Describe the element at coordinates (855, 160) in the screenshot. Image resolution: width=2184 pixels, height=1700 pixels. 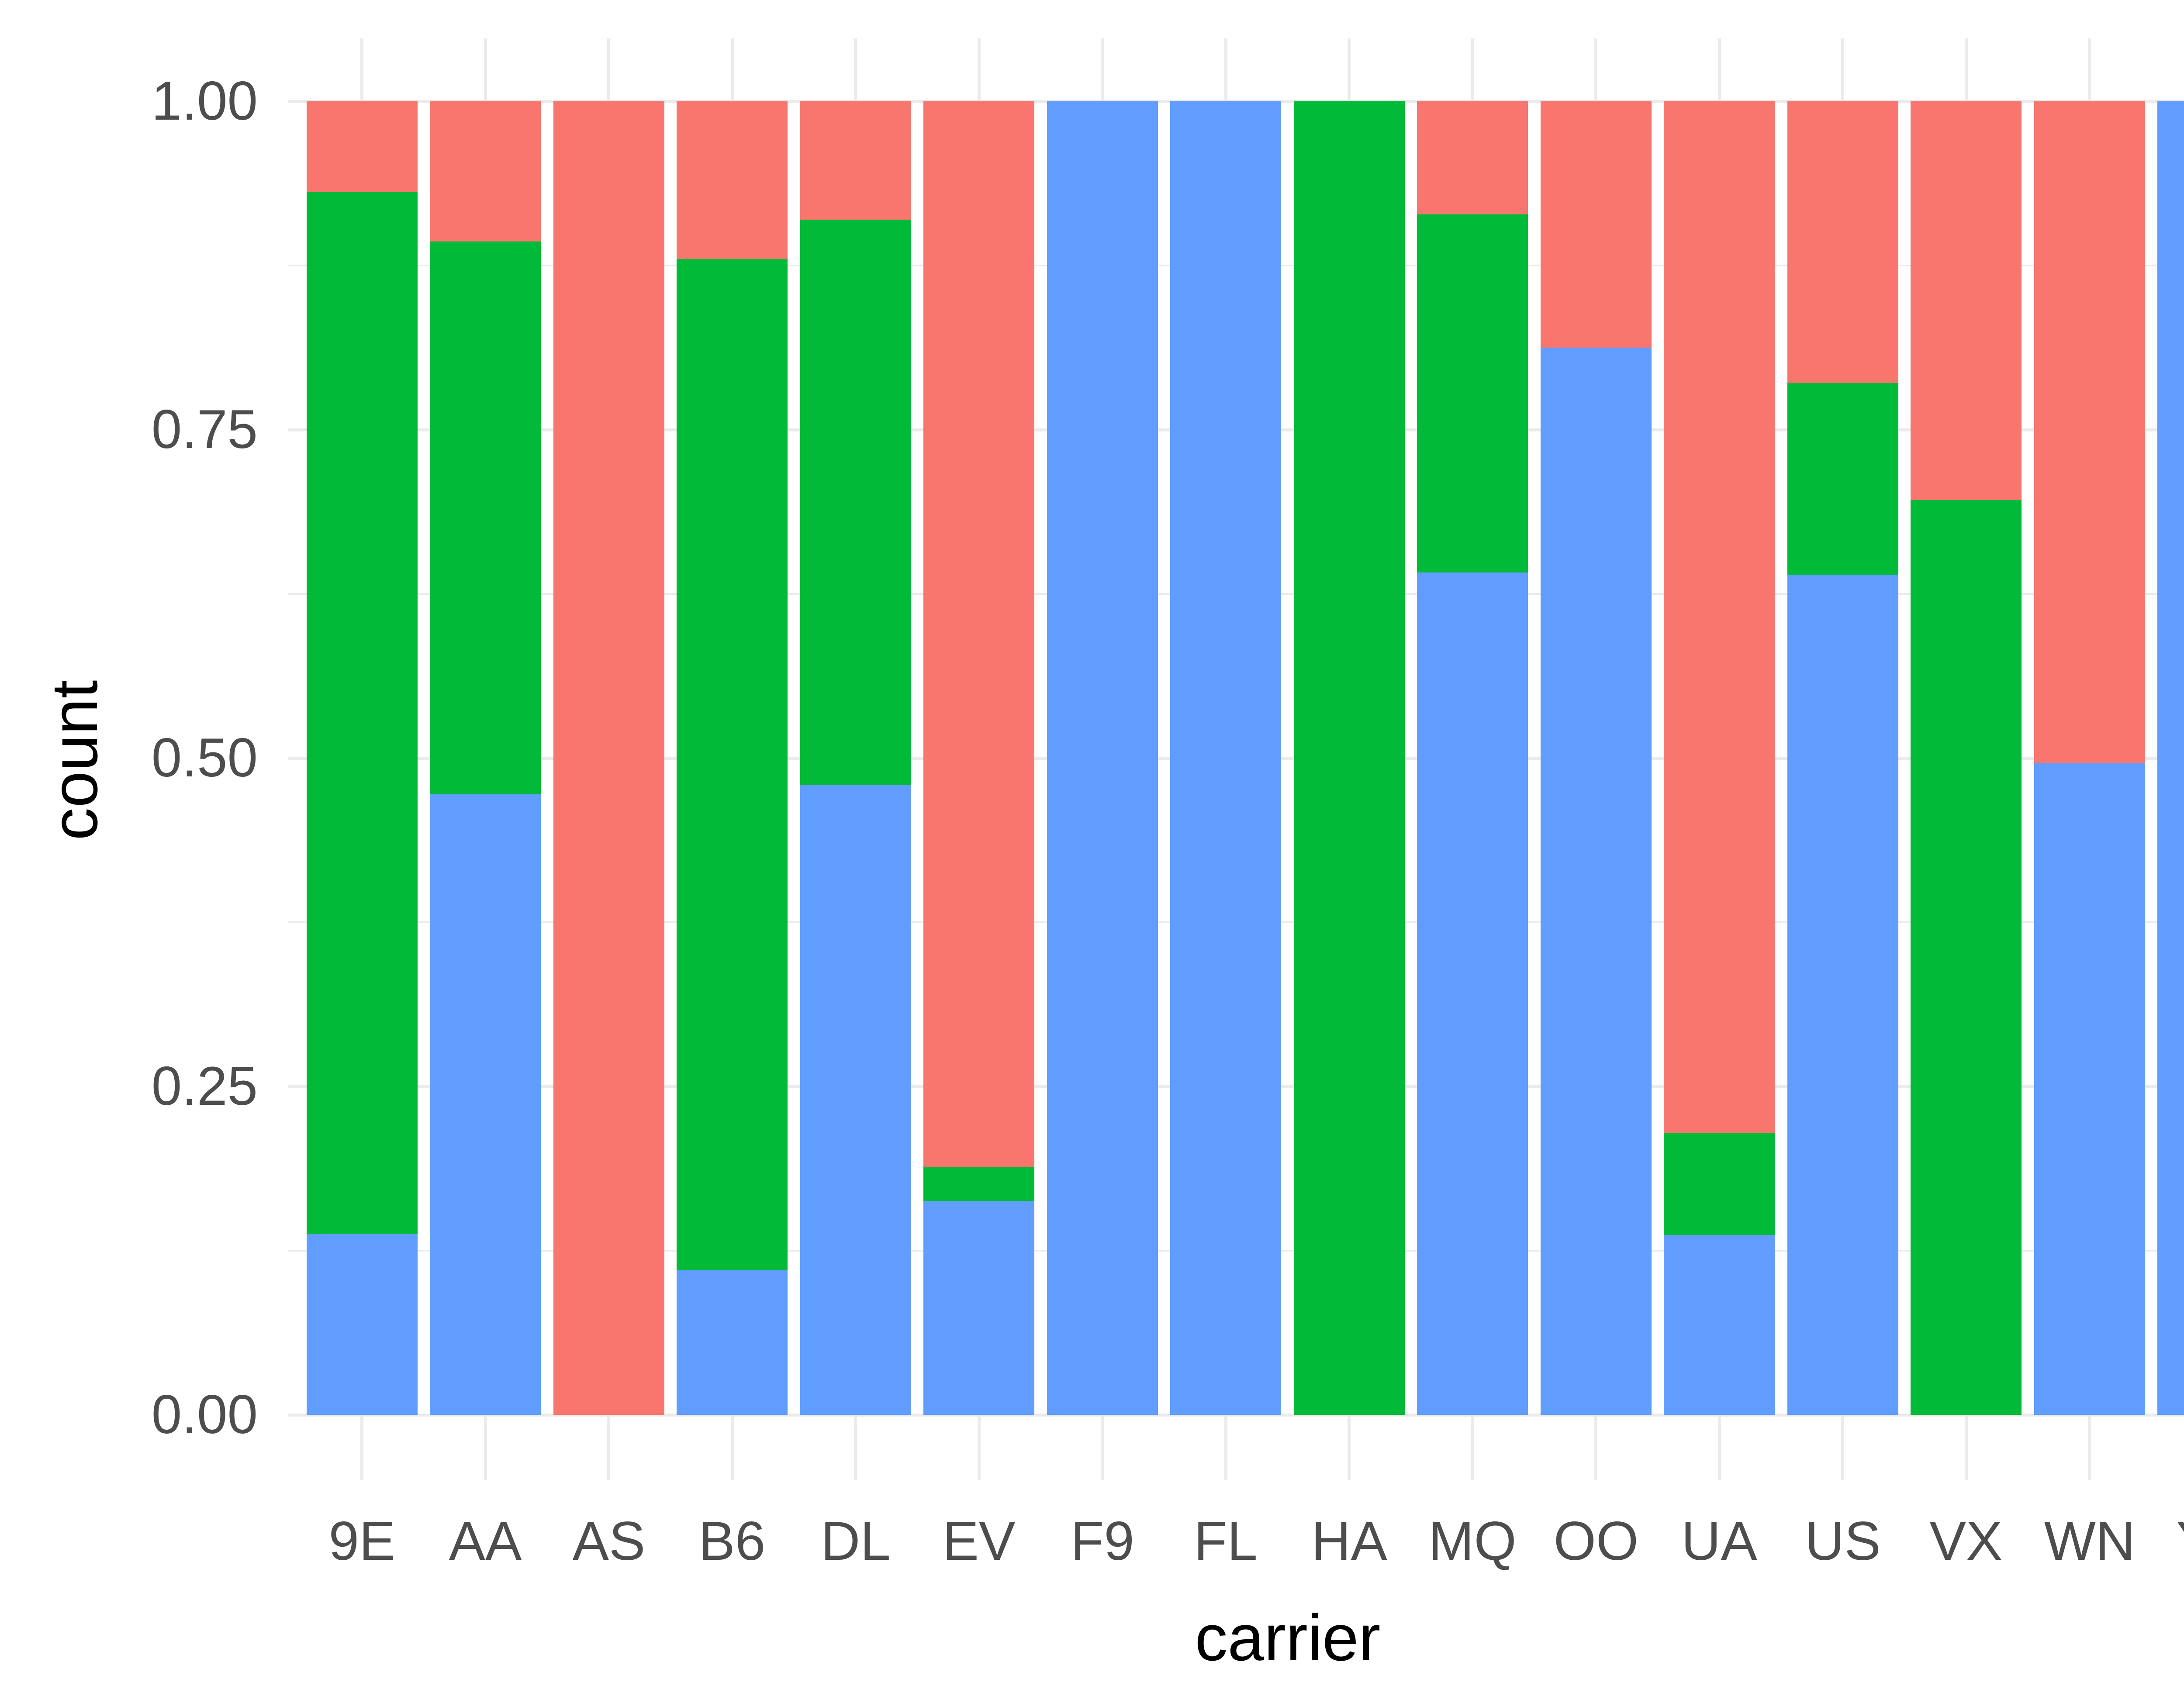
I see `bar-segment-DL-EWR` at that location.